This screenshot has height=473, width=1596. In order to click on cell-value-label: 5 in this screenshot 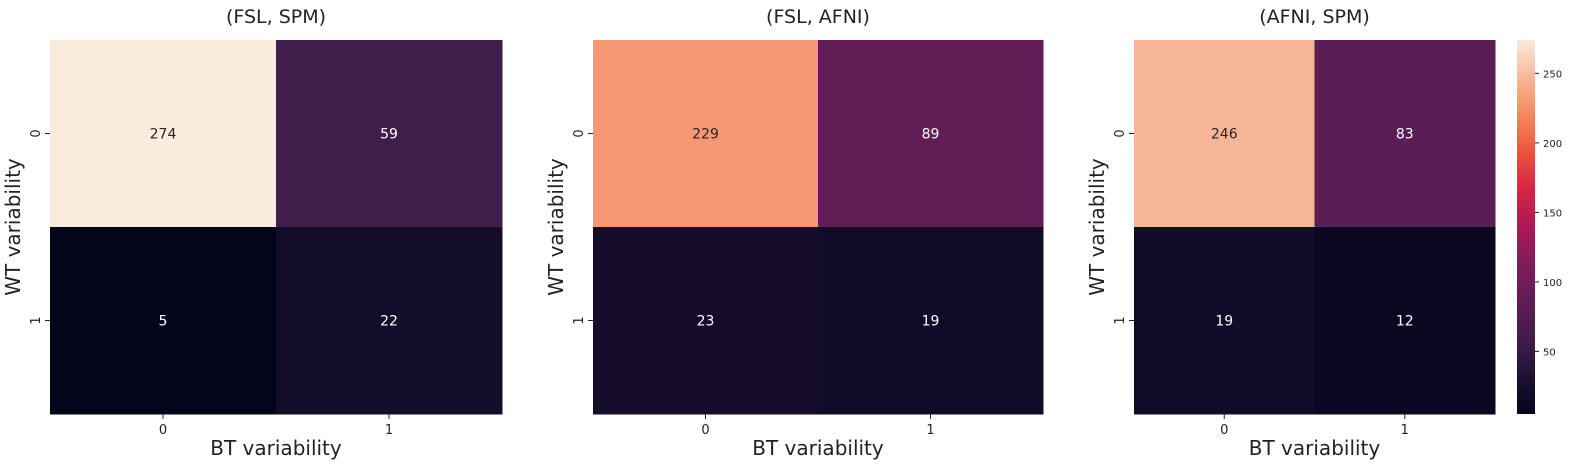, I will do `click(163, 322)`.